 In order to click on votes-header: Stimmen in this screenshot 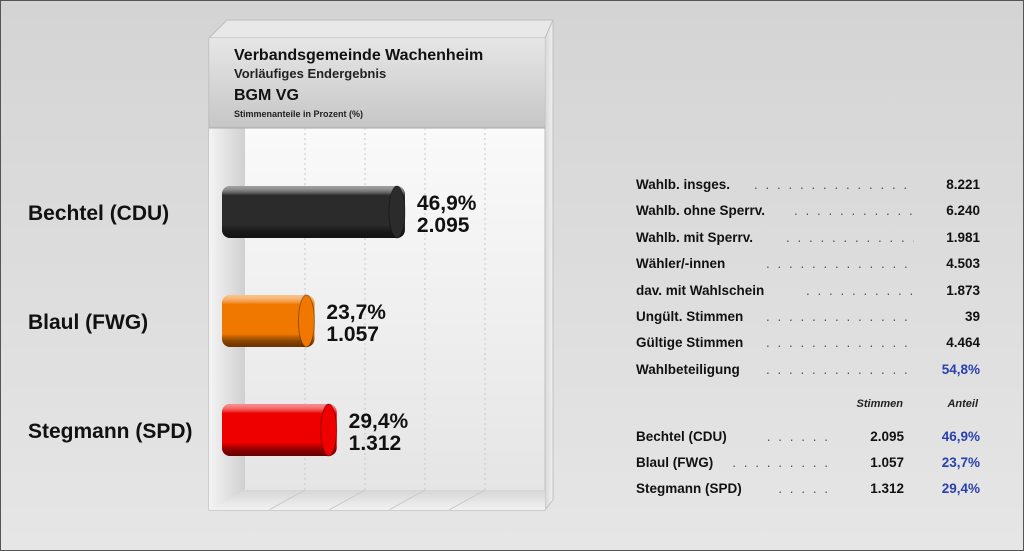, I will do `click(879, 404)`.